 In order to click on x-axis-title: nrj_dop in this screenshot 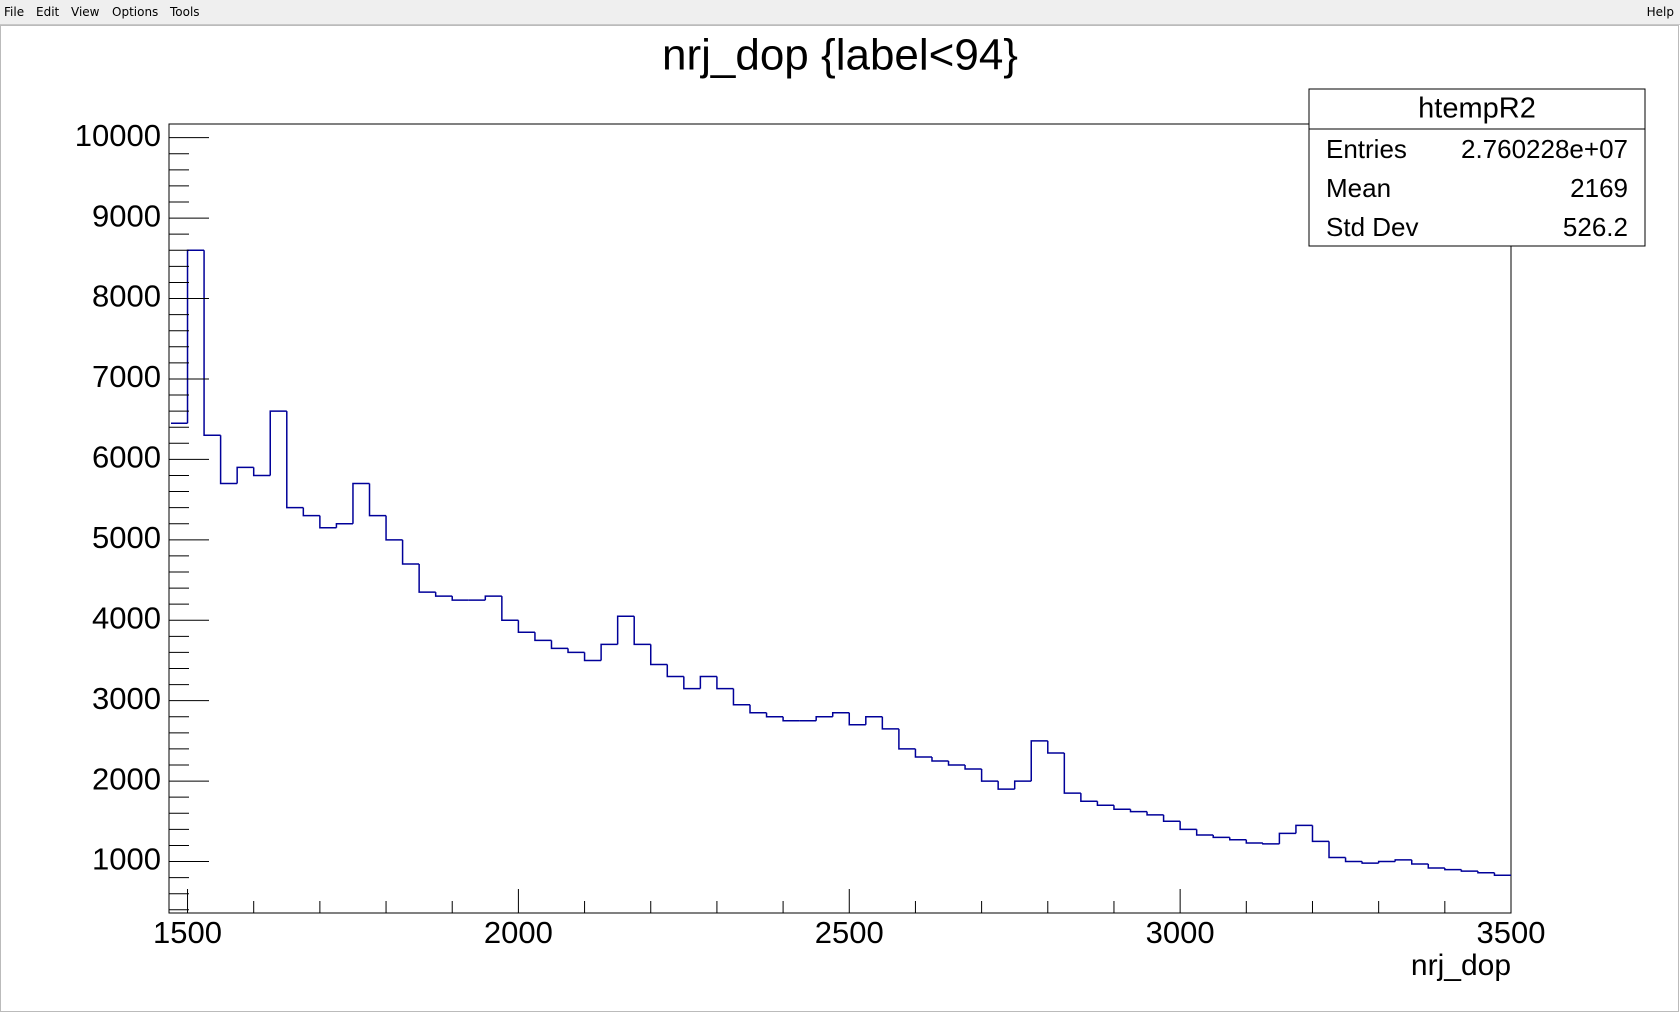, I will do `click(1461, 965)`.